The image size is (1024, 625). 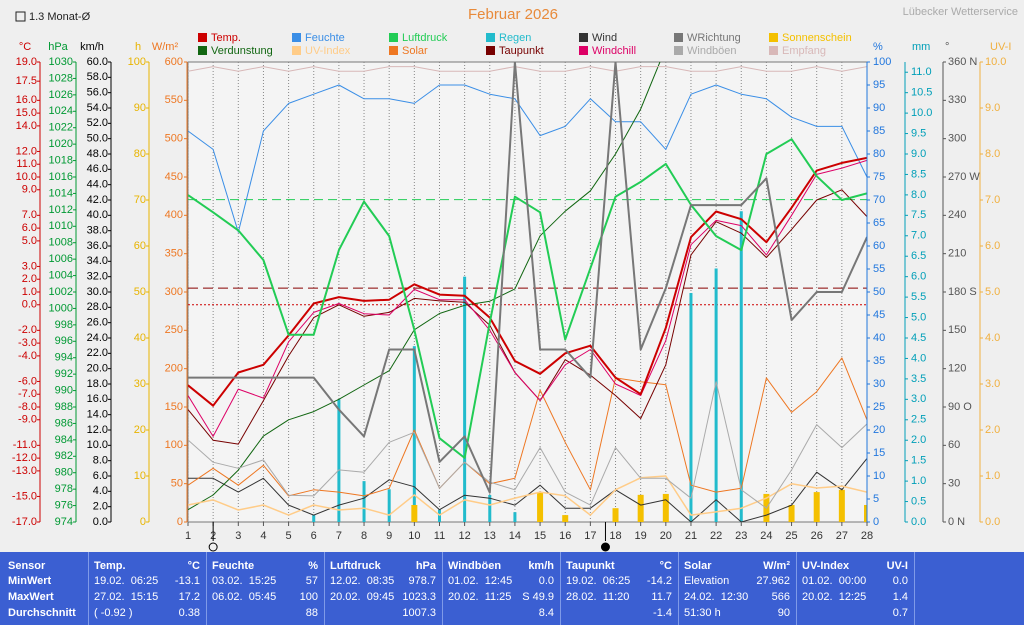 I want to click on y-tick-label: 1026, so click(x=61, y=95).